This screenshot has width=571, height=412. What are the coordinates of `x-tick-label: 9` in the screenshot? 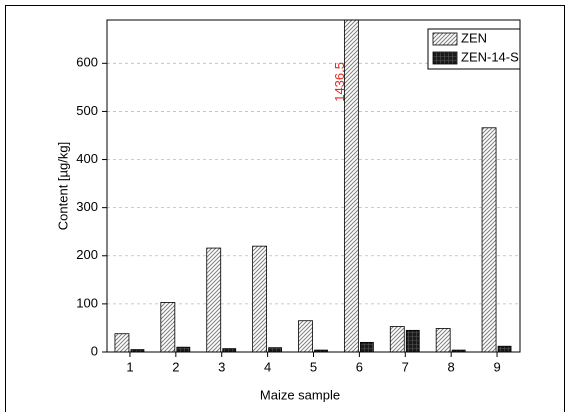 It's located at (496, 366).